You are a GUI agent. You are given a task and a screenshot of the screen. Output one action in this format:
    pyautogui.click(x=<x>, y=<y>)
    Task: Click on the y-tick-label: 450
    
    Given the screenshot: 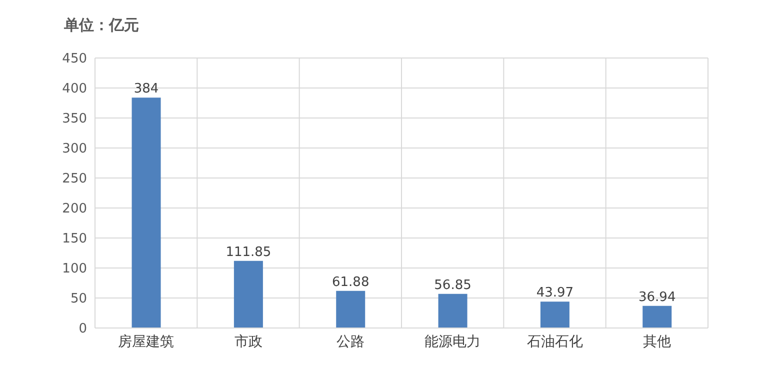 What is the action you would take?
    pyautogui.click(x=74, y=59)
    